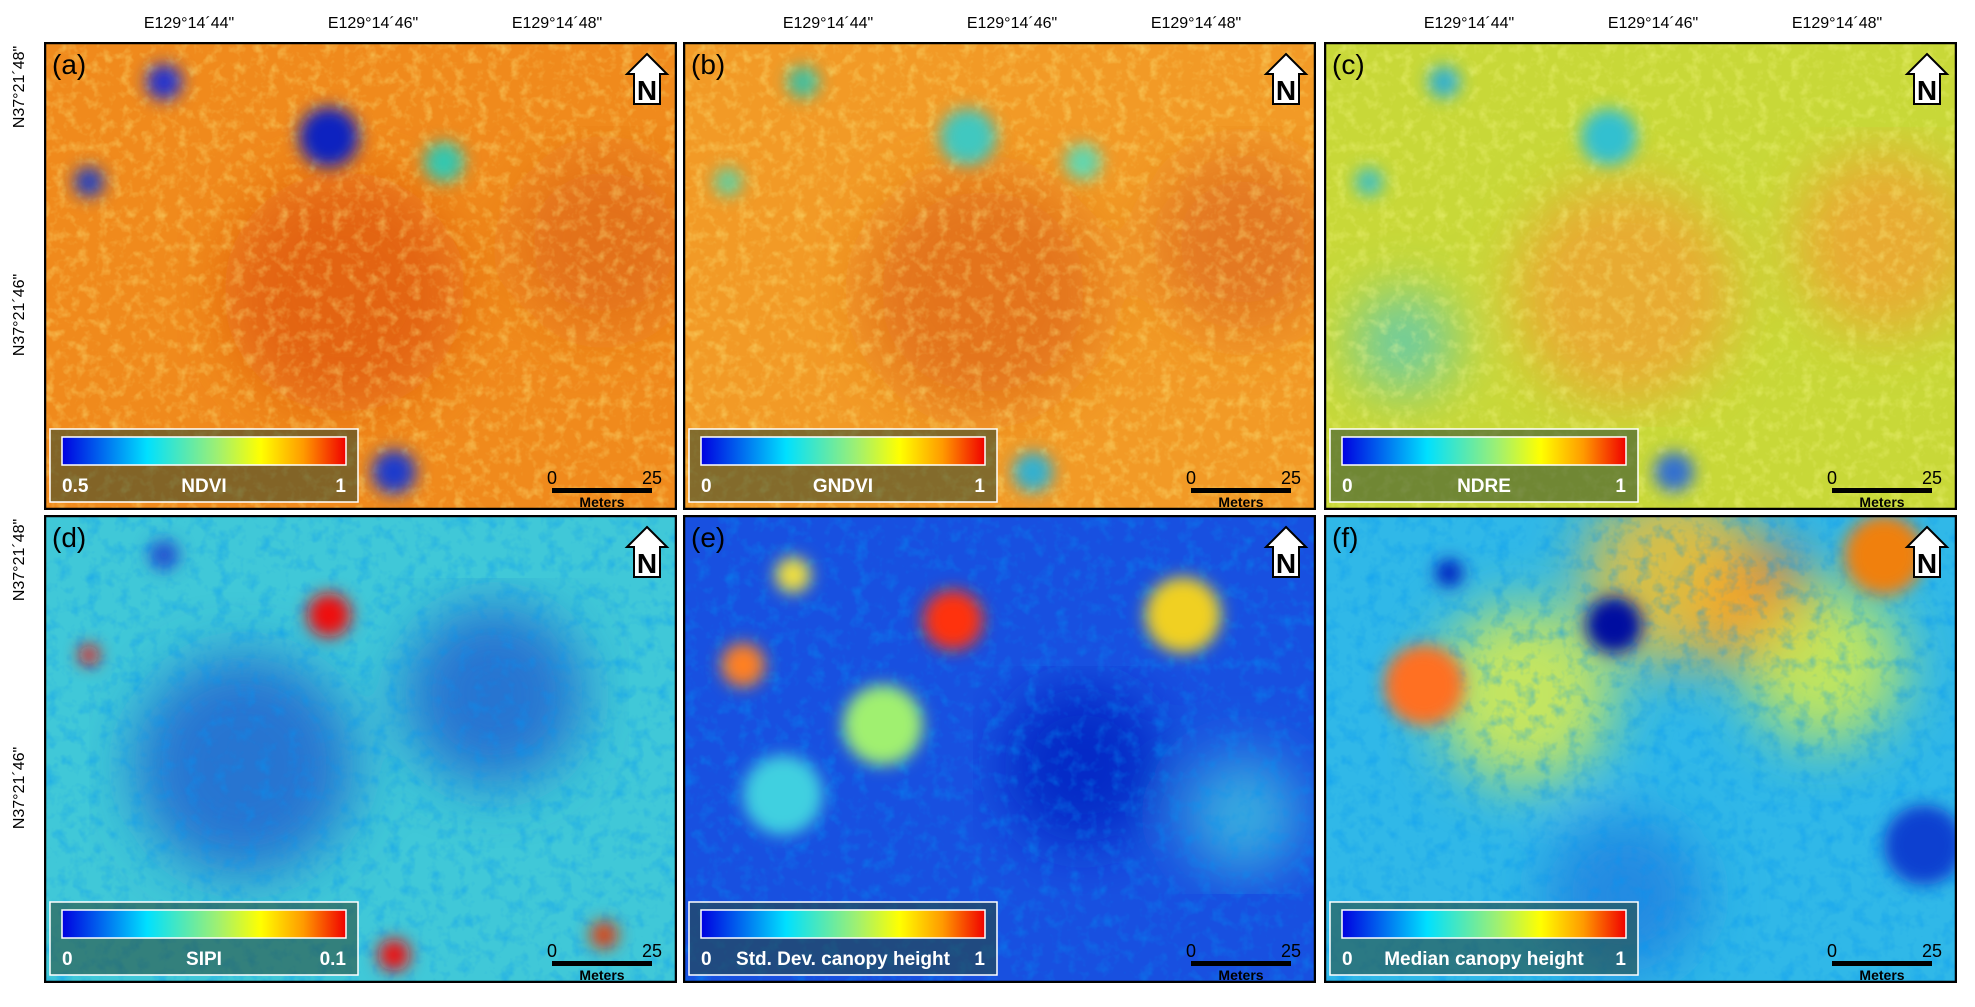 The image size is (1975, 1007). I want to click on panel-label: (c), so click(1348, 64).